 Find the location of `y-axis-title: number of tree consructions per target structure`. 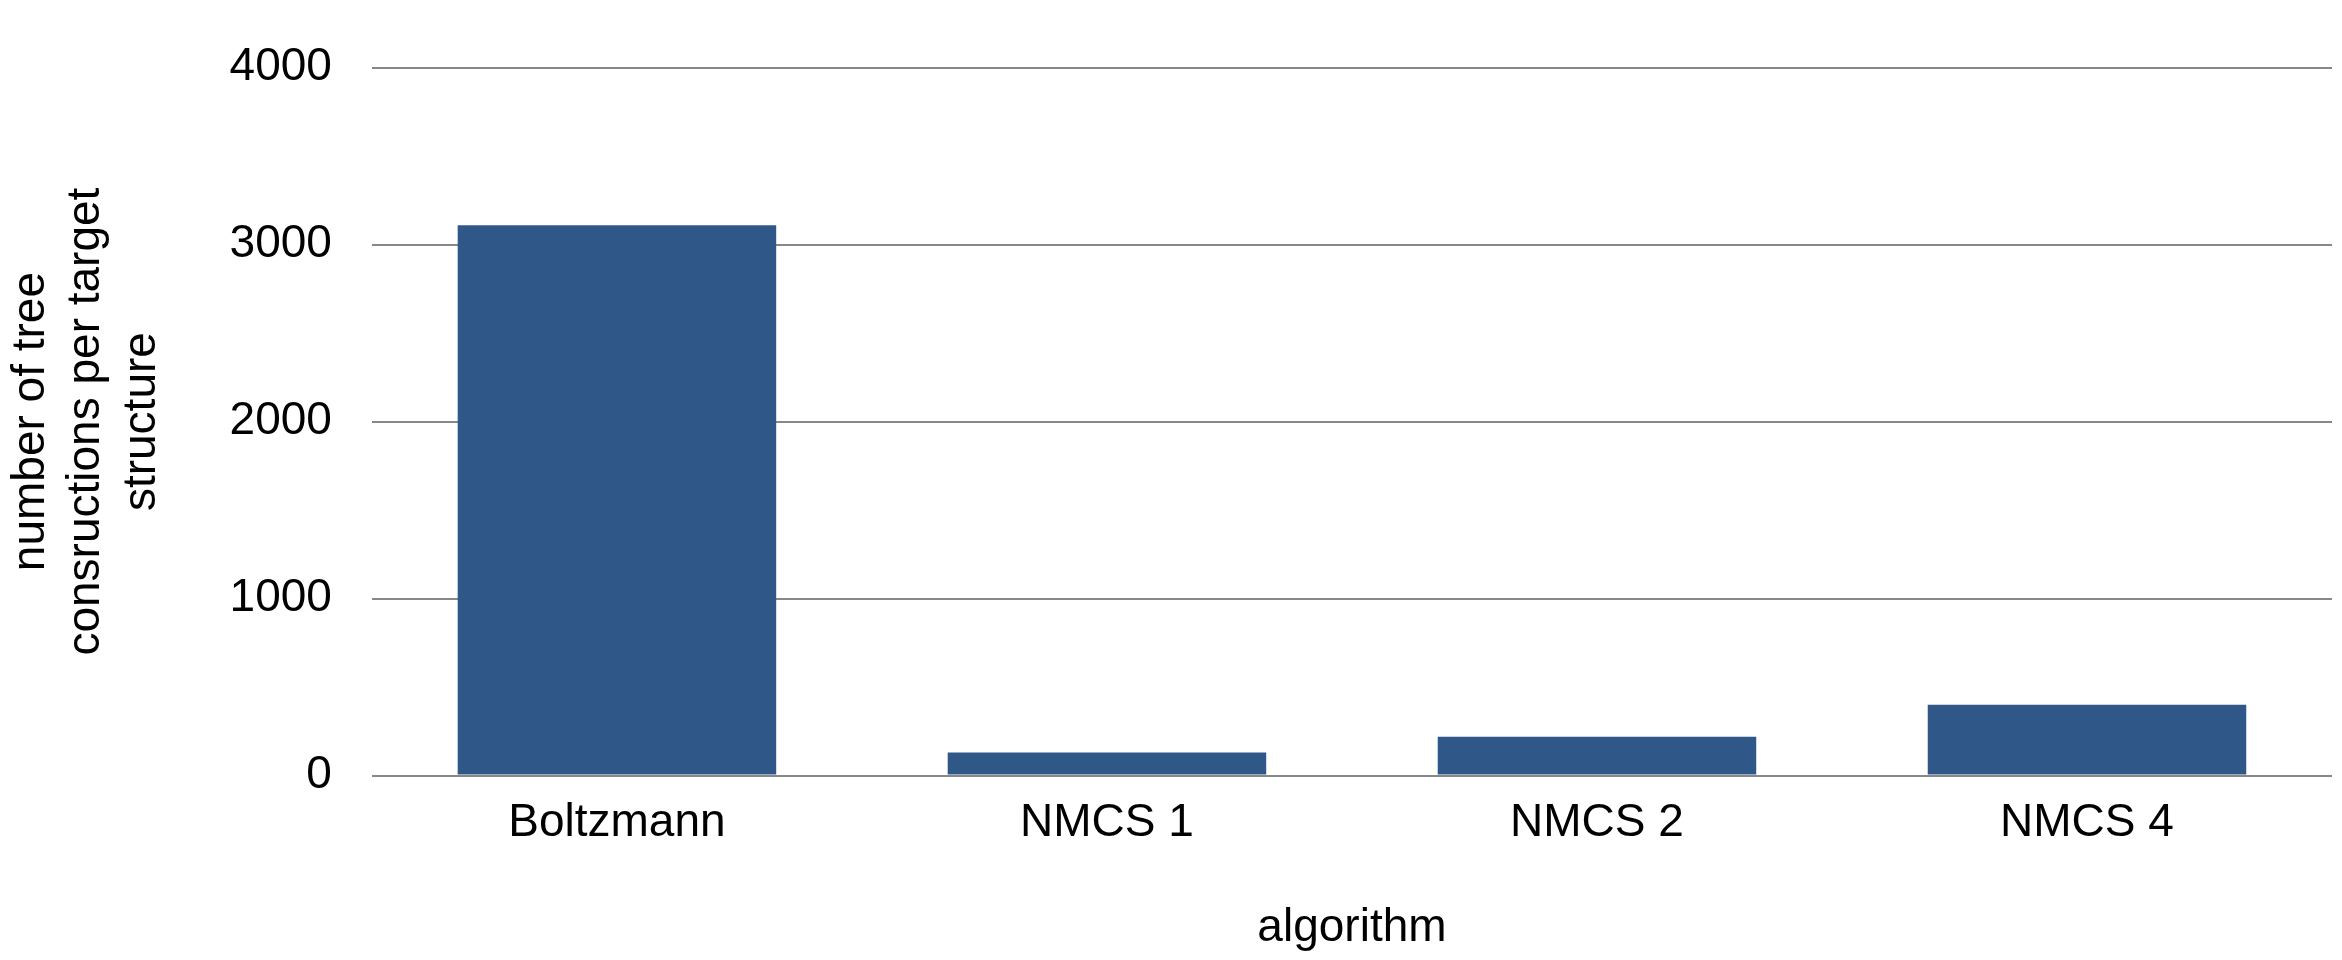

y-axis-title: number of tree consructions per target structure is located at coordinates (83, 421).